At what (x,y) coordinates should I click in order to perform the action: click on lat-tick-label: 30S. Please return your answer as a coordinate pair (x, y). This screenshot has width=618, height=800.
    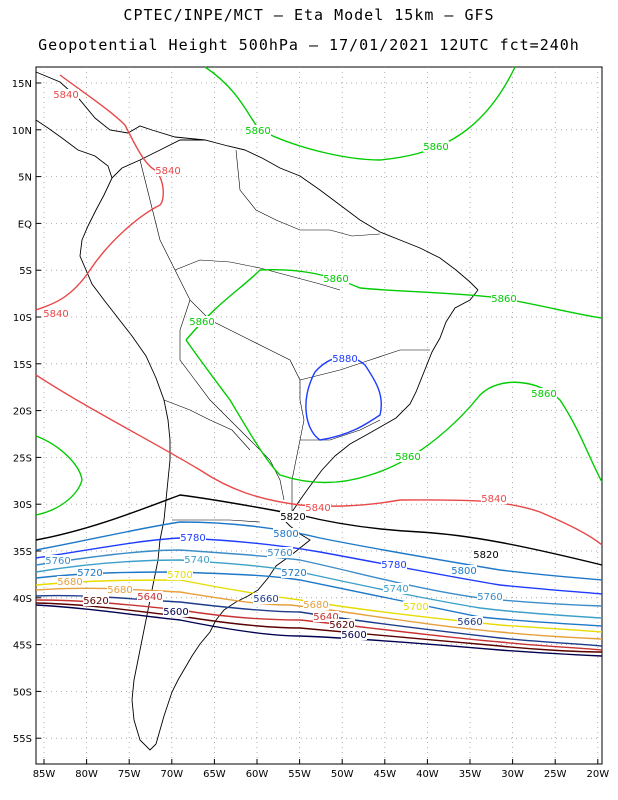
    Looking at the image, I should click on (22, 505).